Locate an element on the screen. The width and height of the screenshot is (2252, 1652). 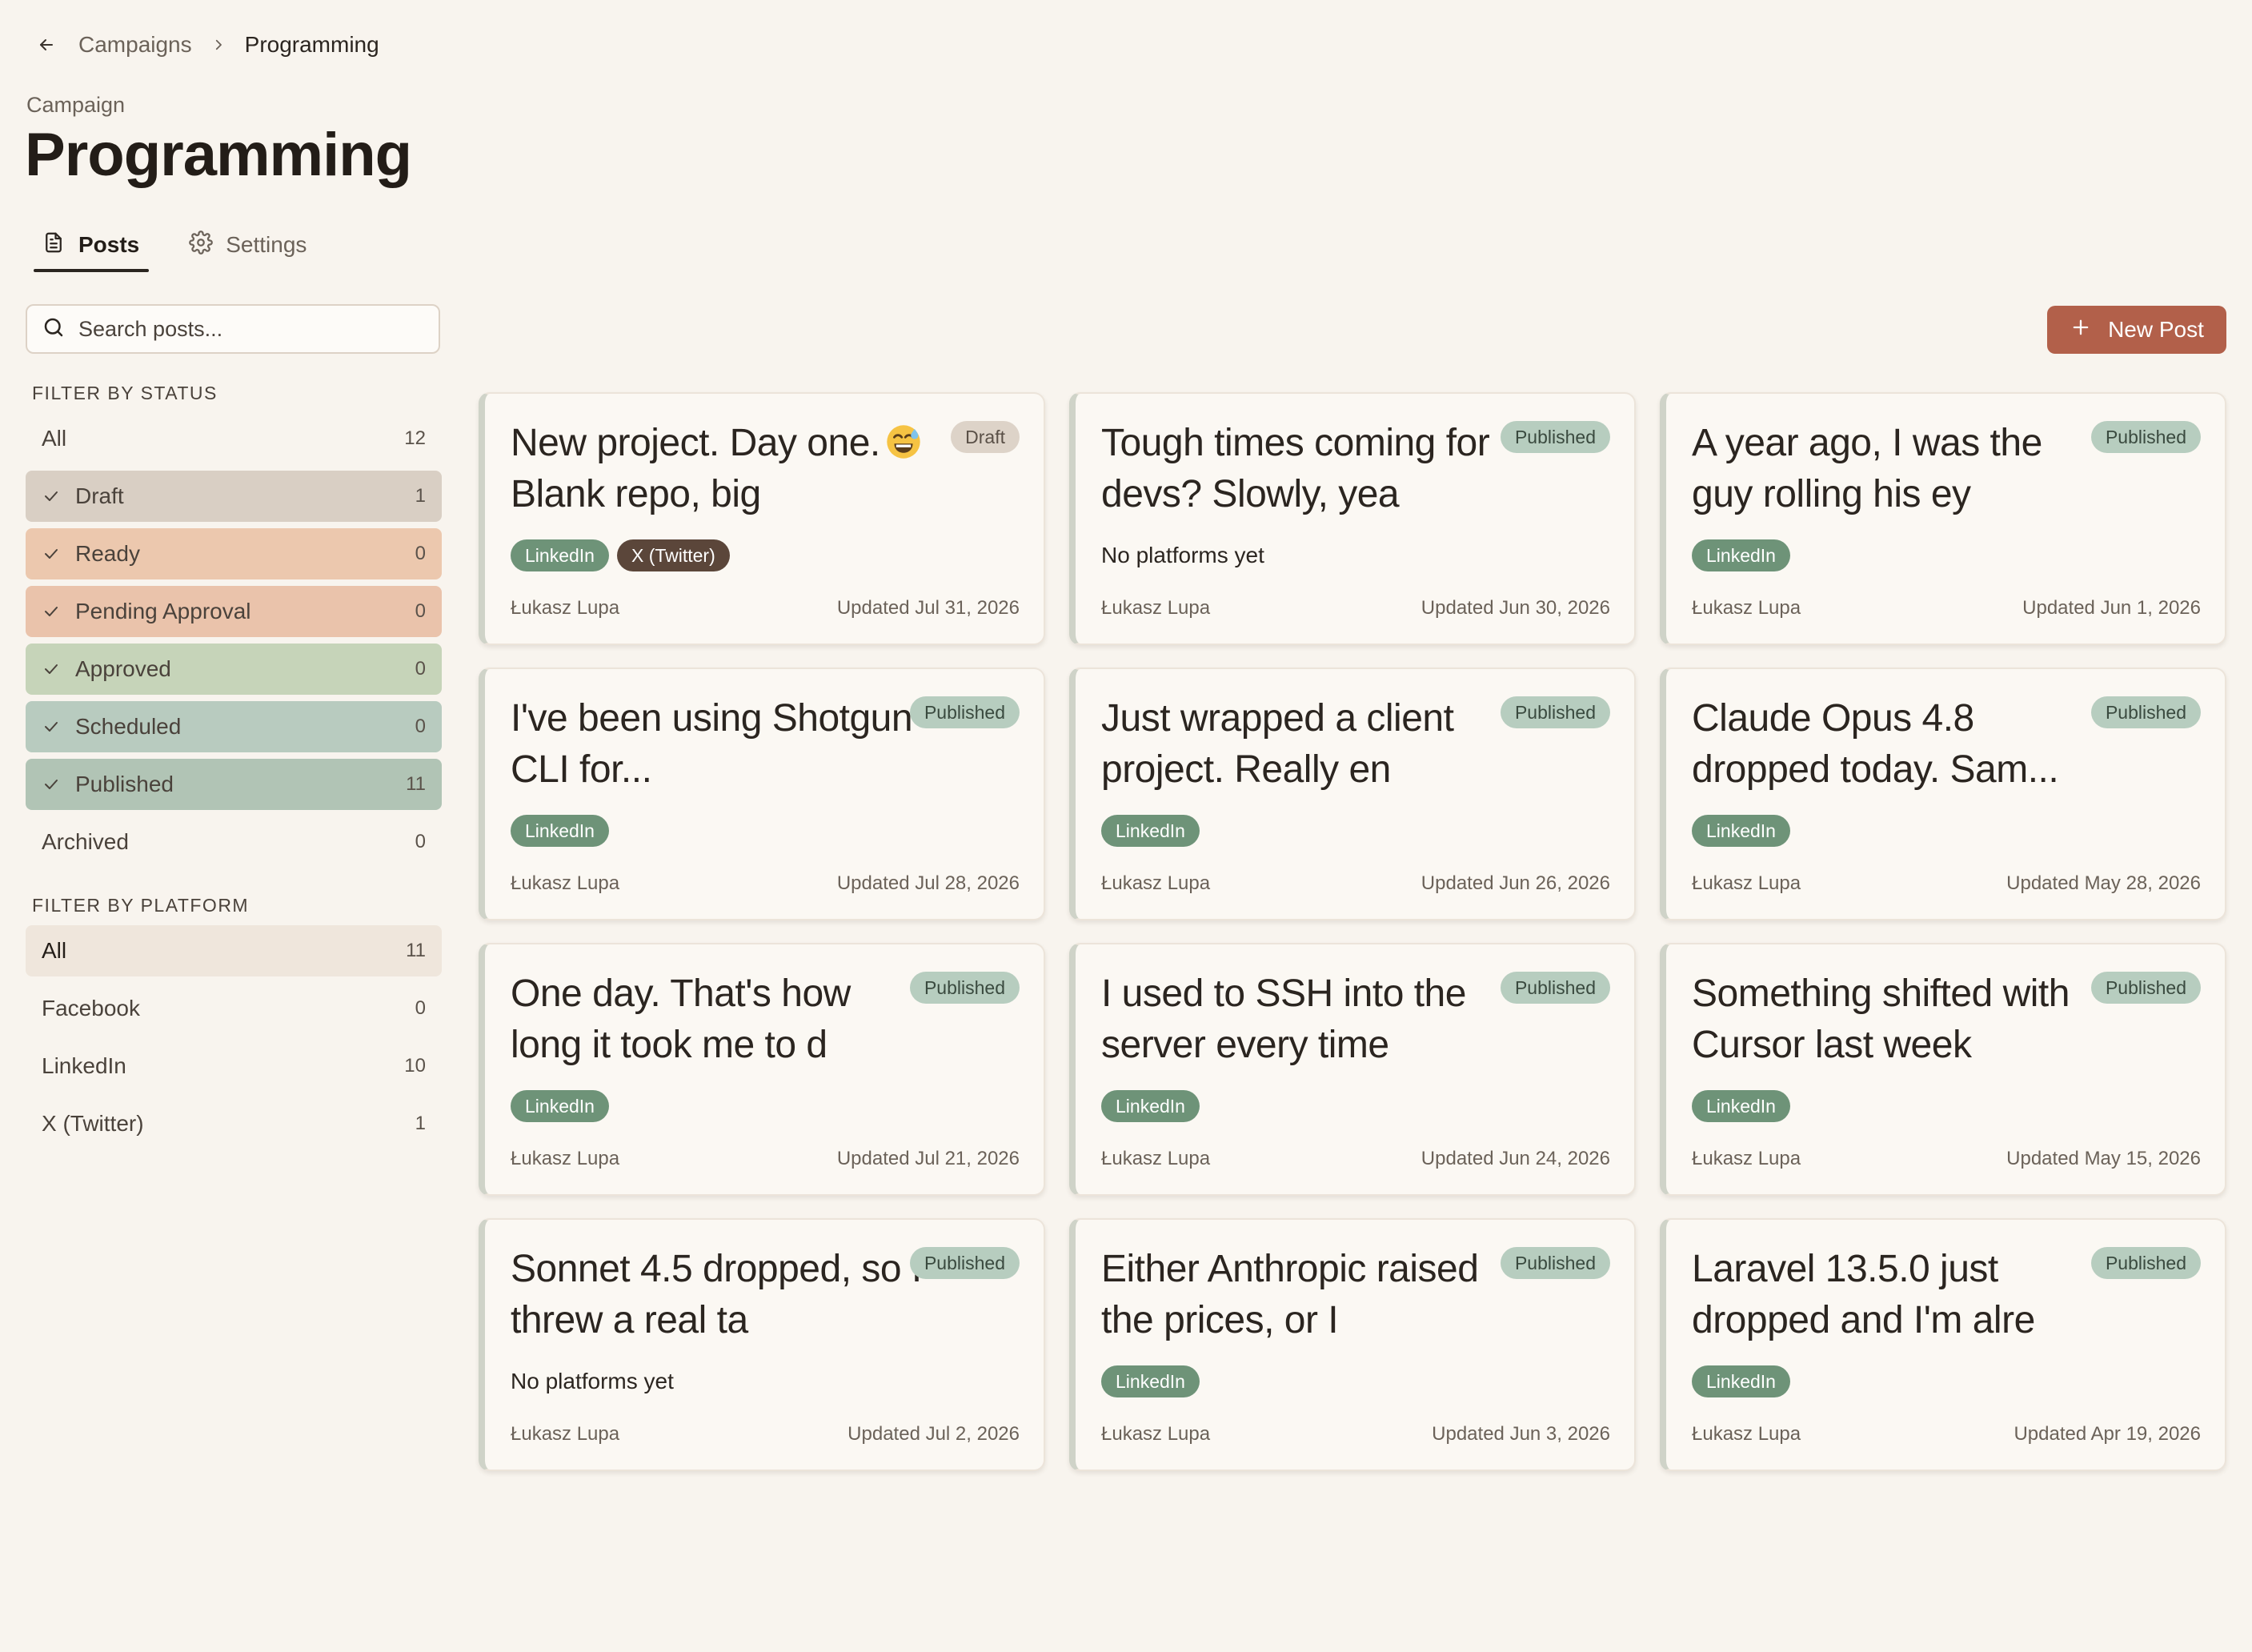
check-icon is located at coordinates (51, 611).